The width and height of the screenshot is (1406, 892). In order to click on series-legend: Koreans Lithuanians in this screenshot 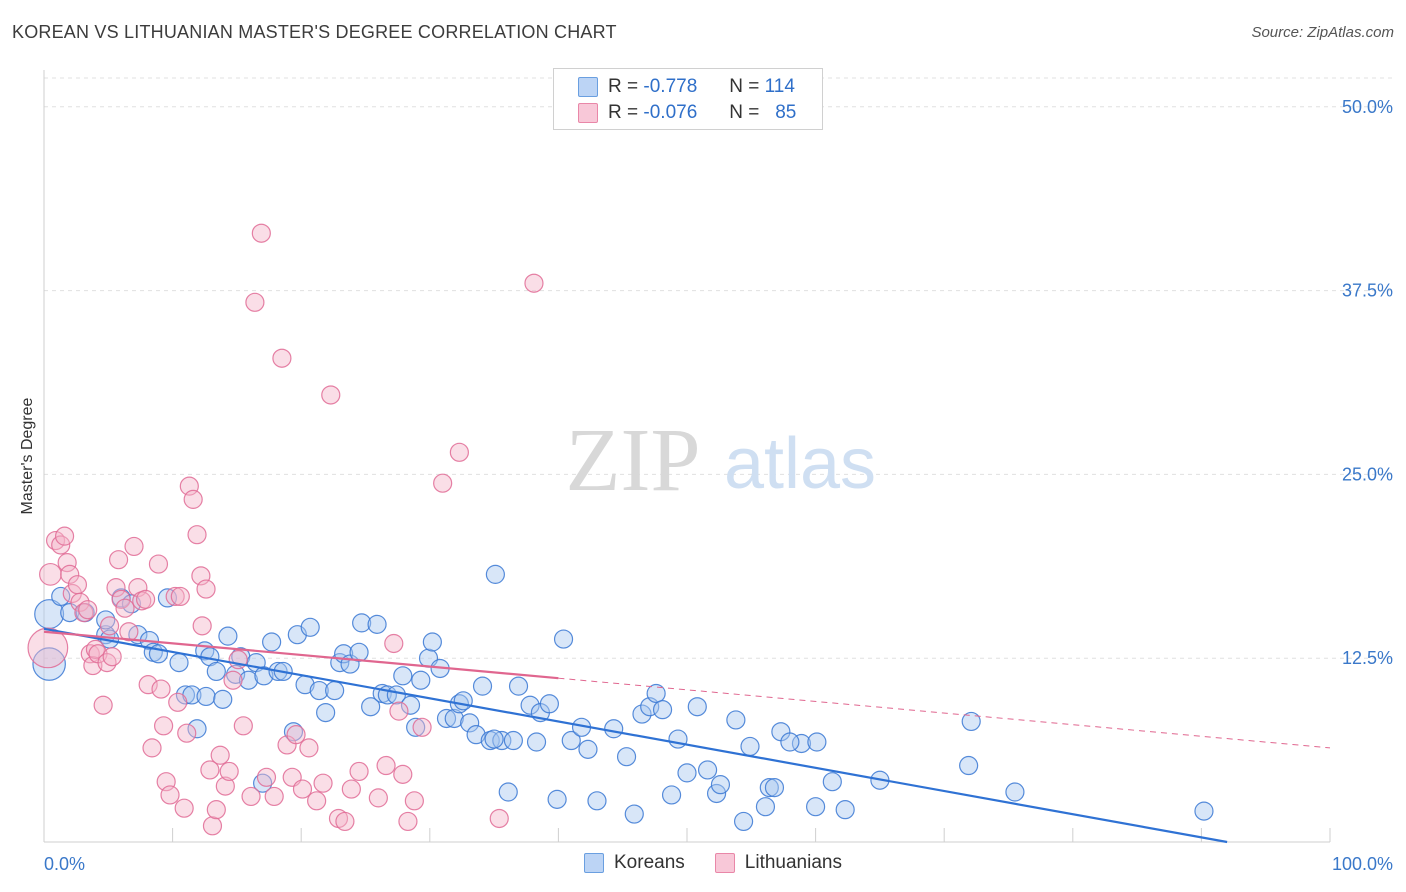, I will do `click(728, 863)`.